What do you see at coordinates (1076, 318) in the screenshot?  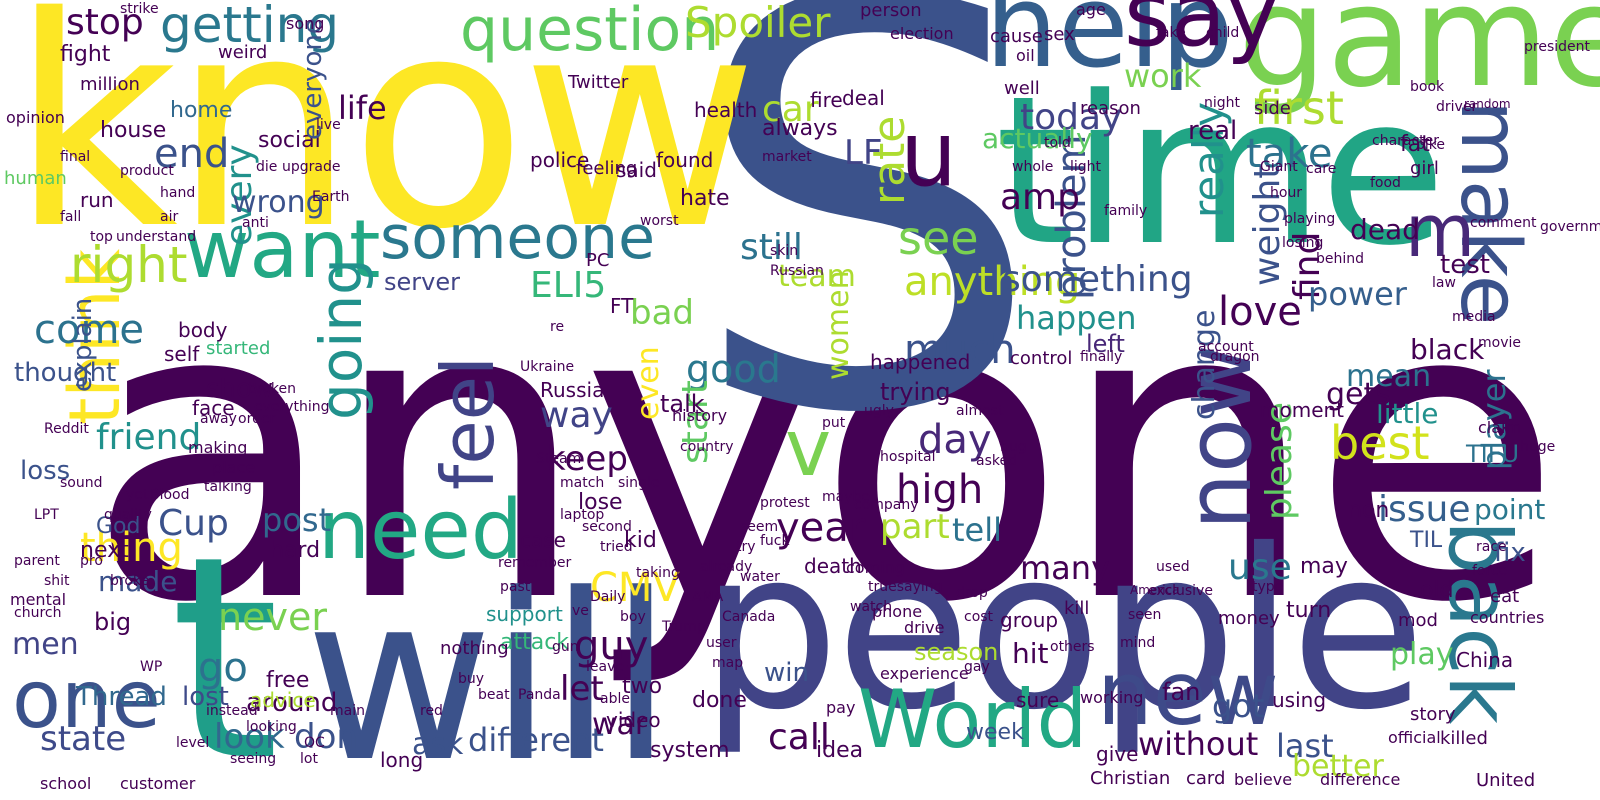 I see `word-happen: happen` at bounding box center [1076, 318].